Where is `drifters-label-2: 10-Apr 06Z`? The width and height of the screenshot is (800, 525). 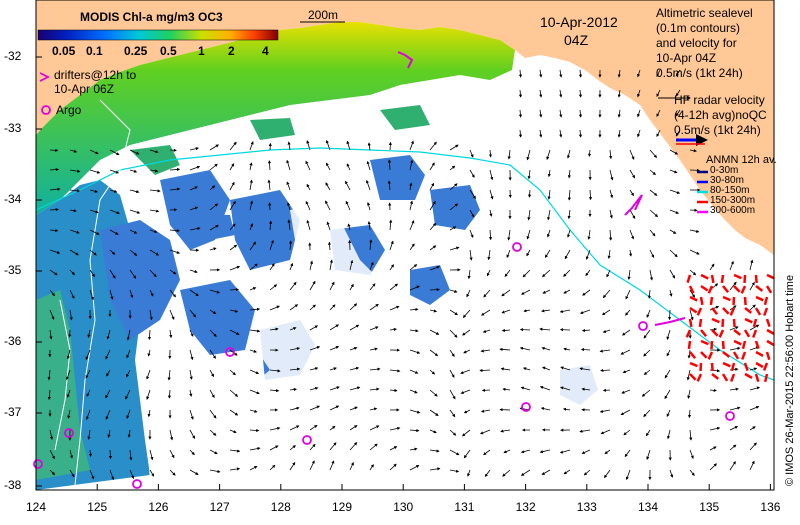 drifters-label-2: 10-Apr 06Z is located at coordinates (84, 89).